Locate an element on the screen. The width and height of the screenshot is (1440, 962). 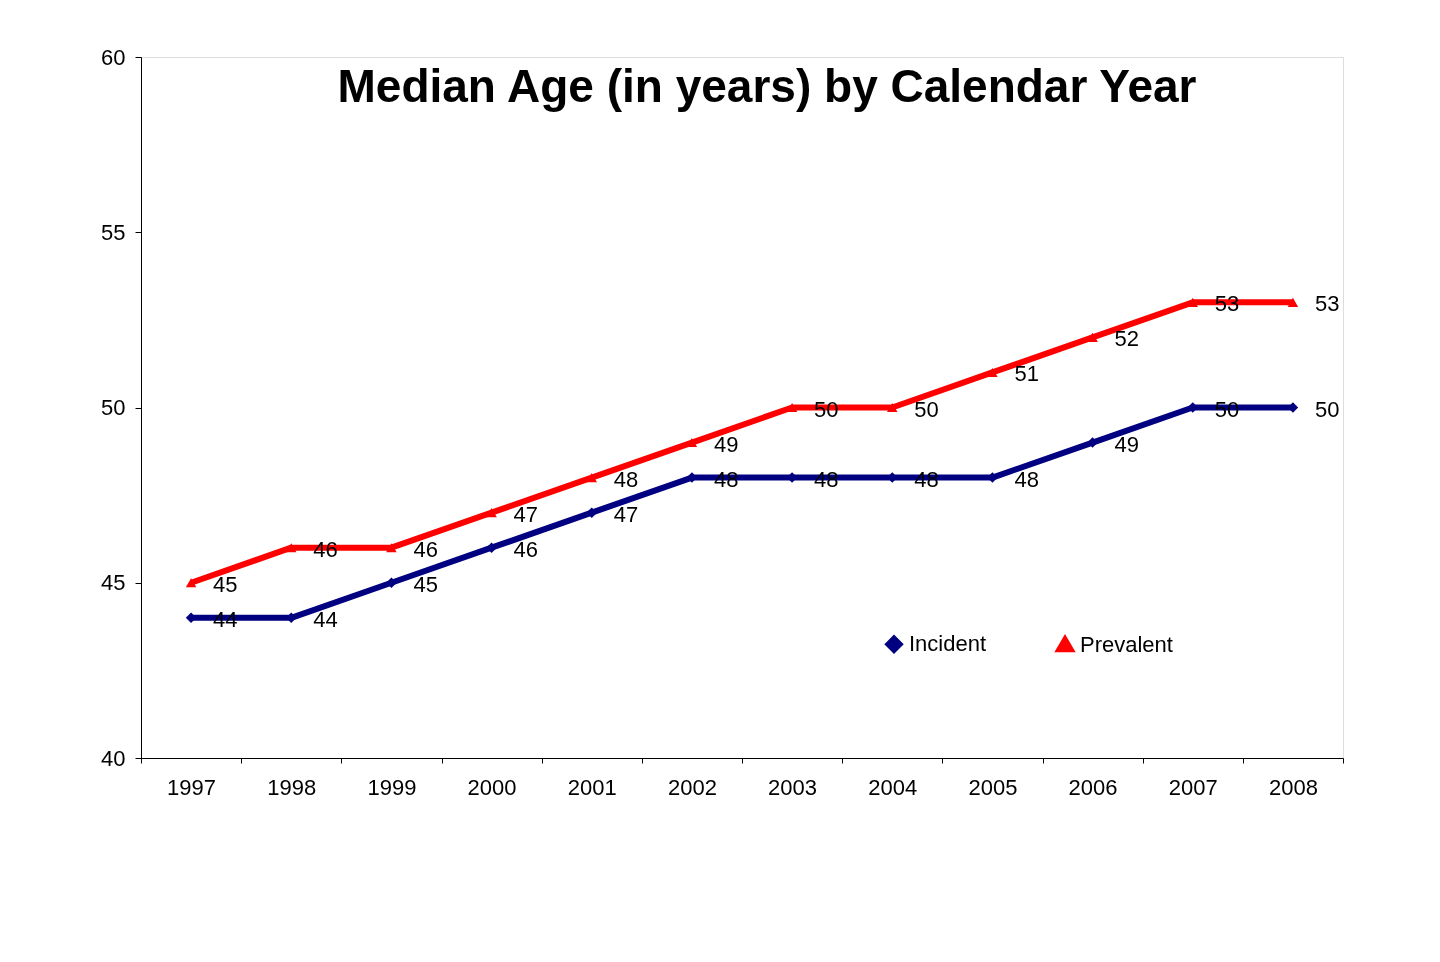
legend-label: Incident is located at coordinates (948, 644).